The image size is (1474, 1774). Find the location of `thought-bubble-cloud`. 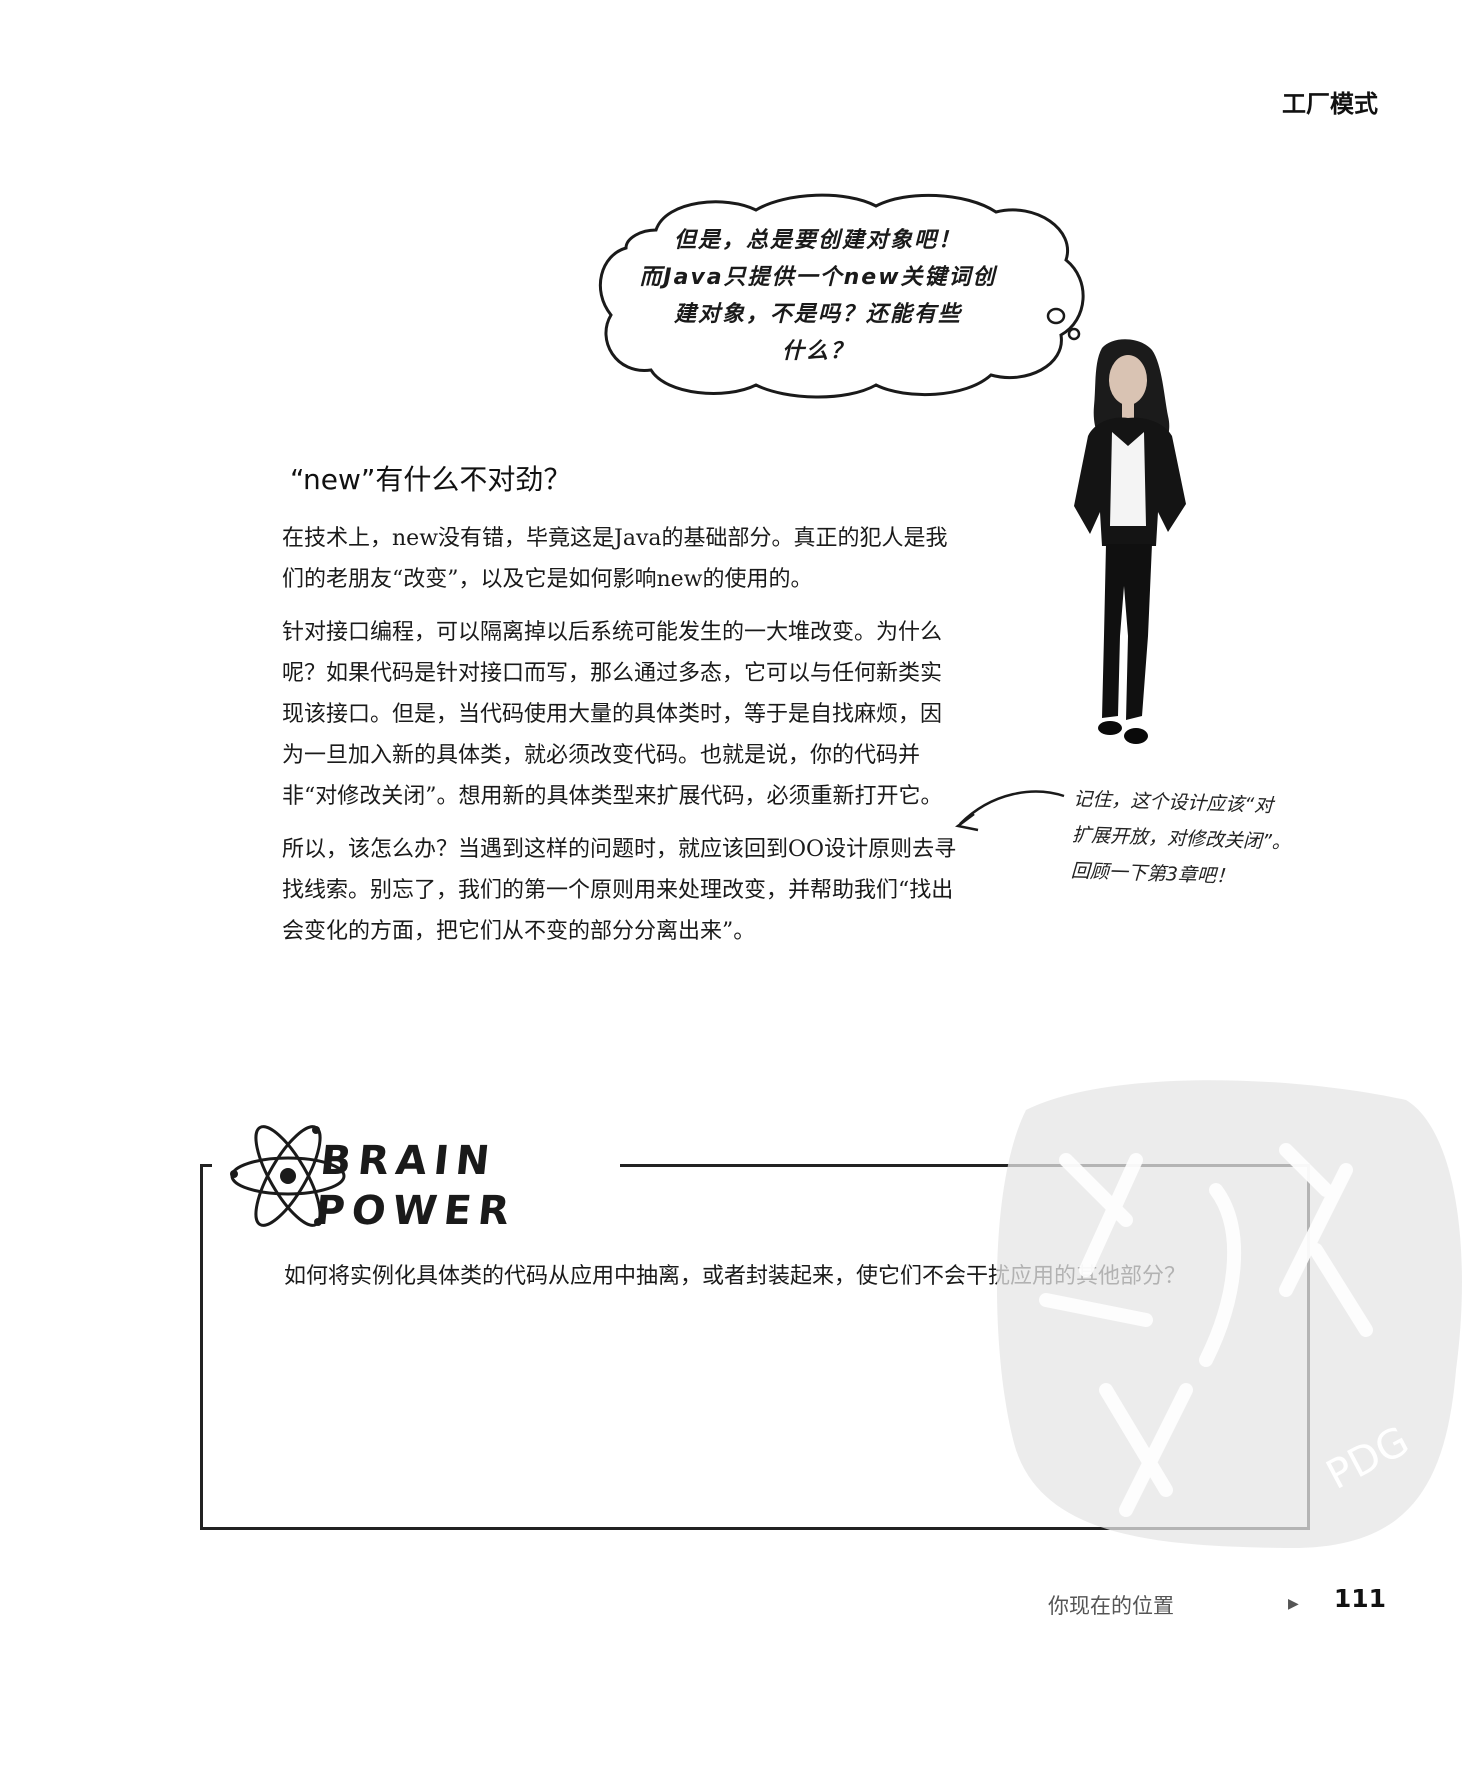

thought-bubble-cloud is located at coordinates (841, 296).